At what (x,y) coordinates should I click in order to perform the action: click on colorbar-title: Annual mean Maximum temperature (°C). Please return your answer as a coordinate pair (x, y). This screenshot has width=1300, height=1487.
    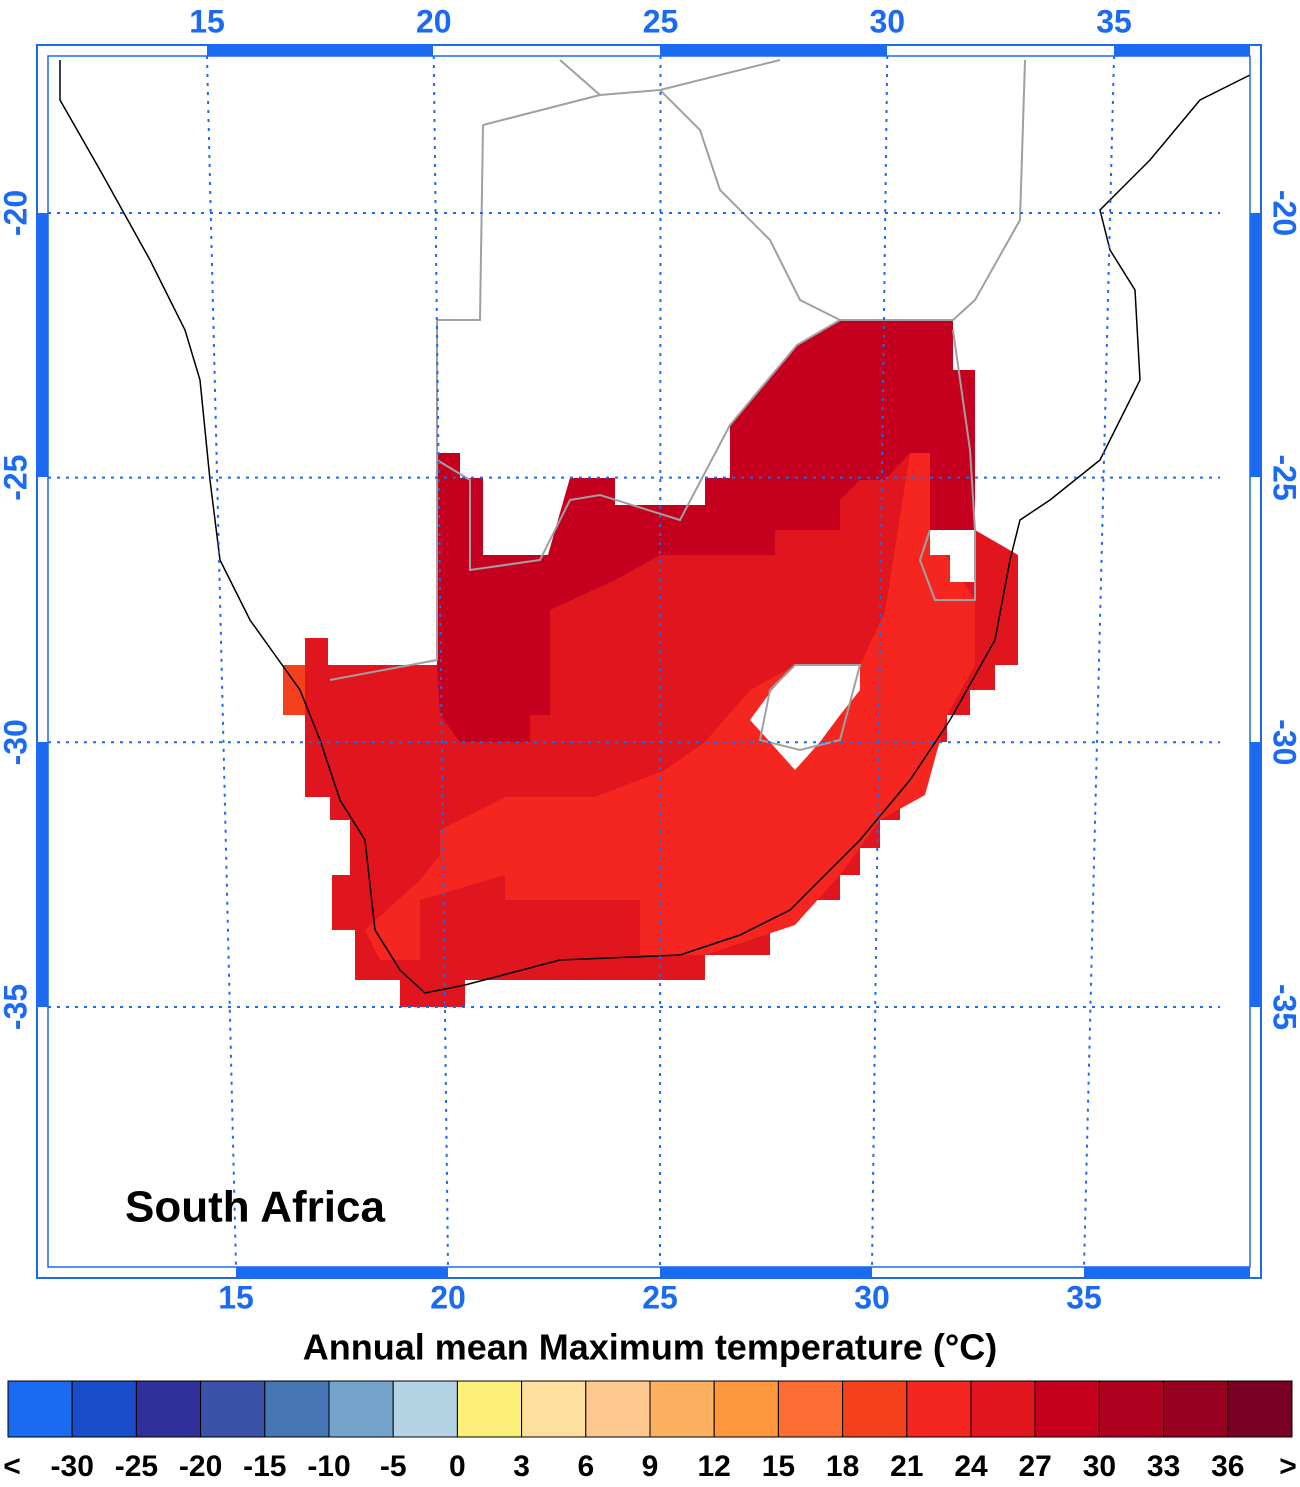
    Looking at the image, I should click on (650, 1347).